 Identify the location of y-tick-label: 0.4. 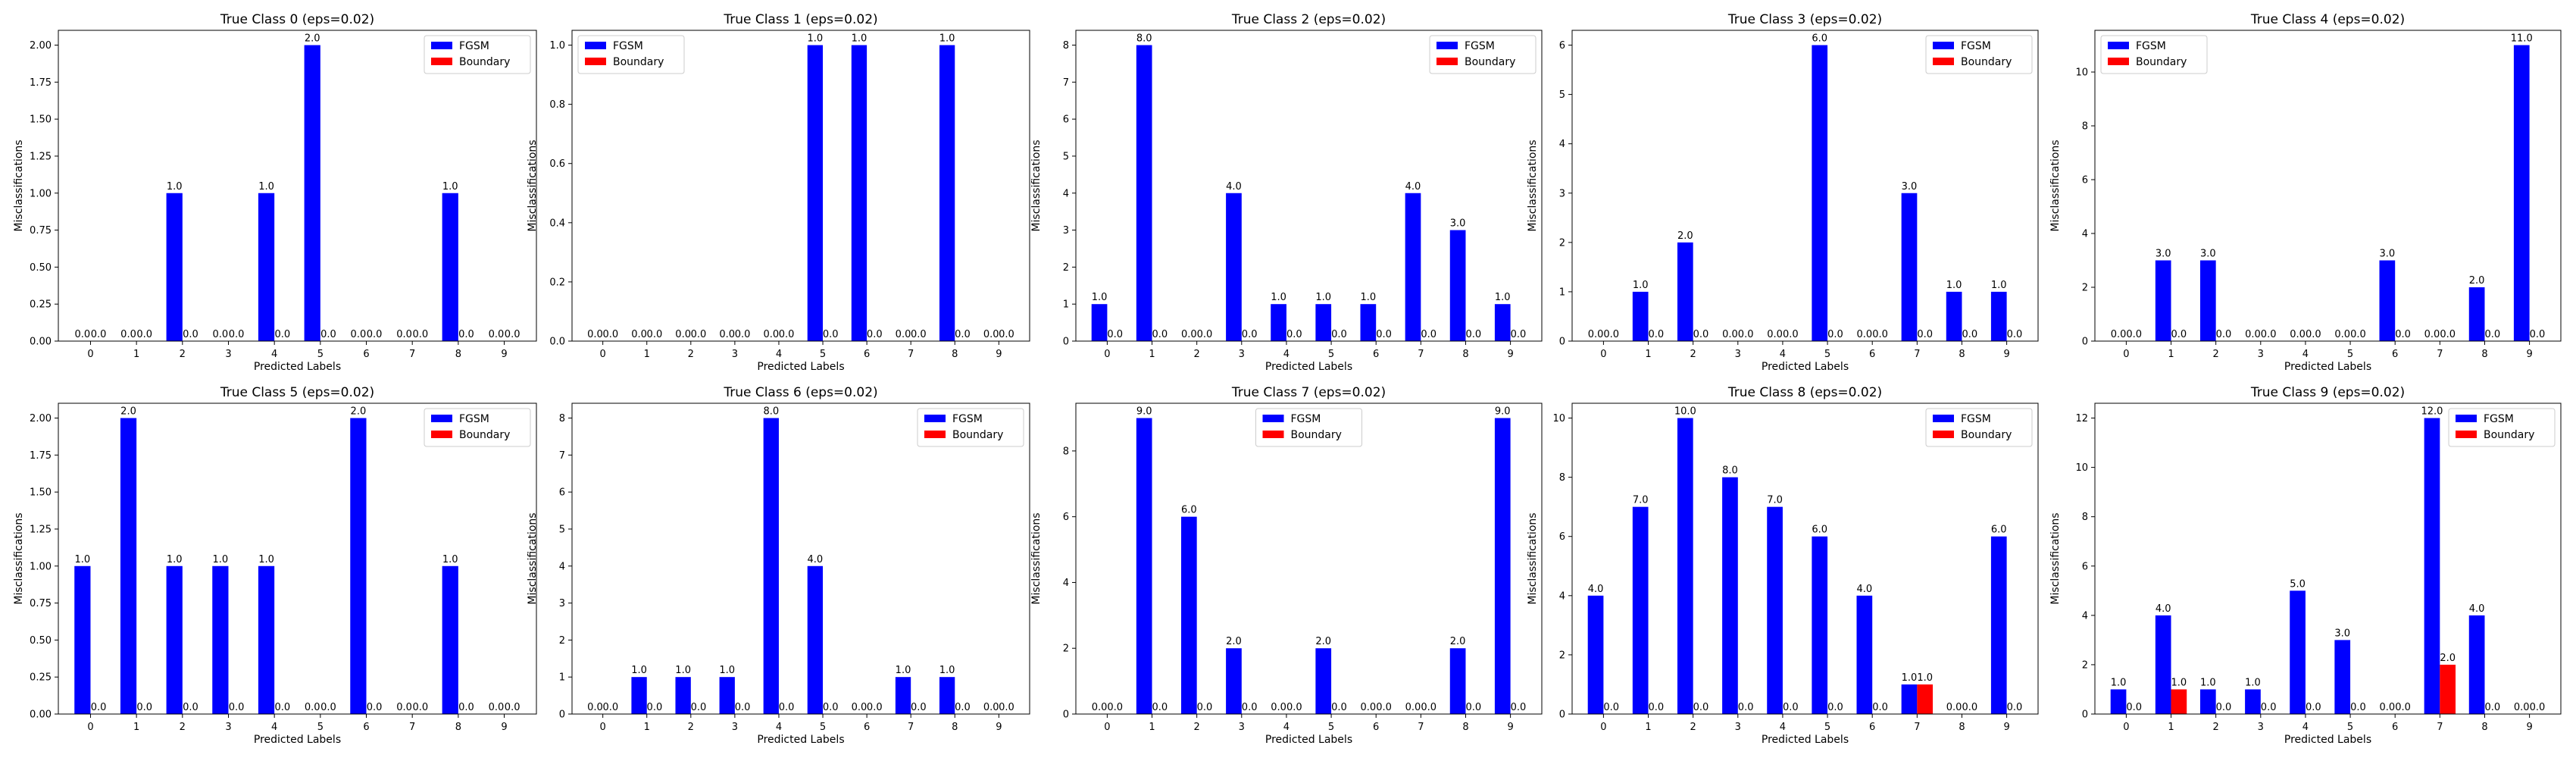
(557, 223).